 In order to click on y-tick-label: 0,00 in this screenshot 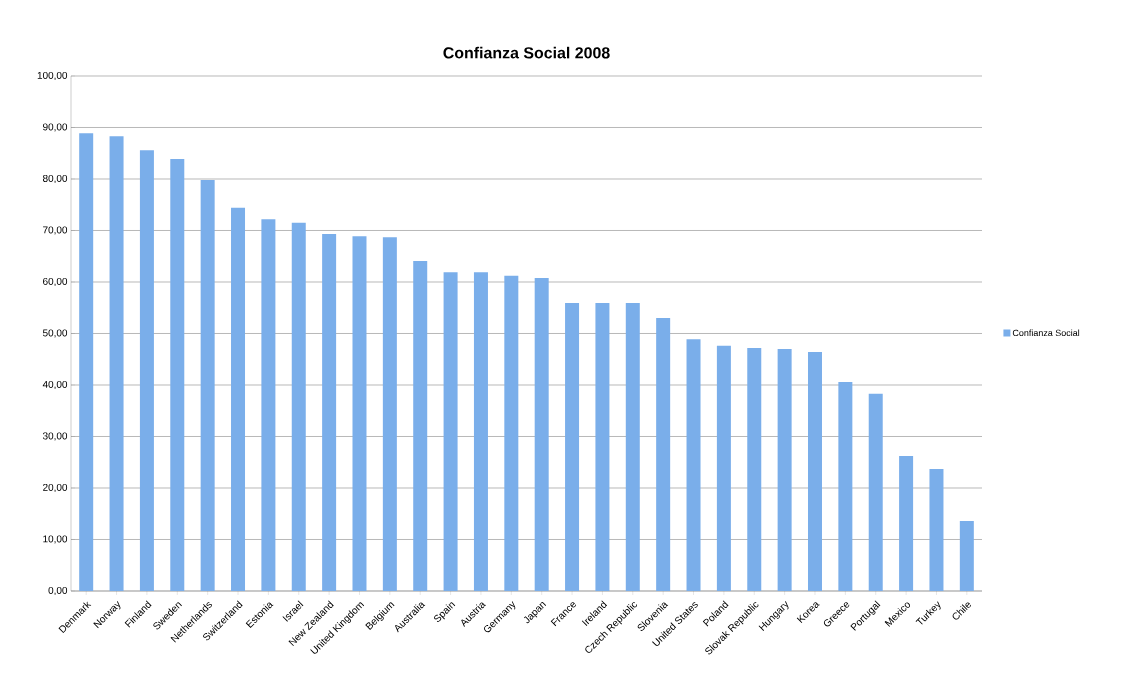, I will do `click(58, 591)`.